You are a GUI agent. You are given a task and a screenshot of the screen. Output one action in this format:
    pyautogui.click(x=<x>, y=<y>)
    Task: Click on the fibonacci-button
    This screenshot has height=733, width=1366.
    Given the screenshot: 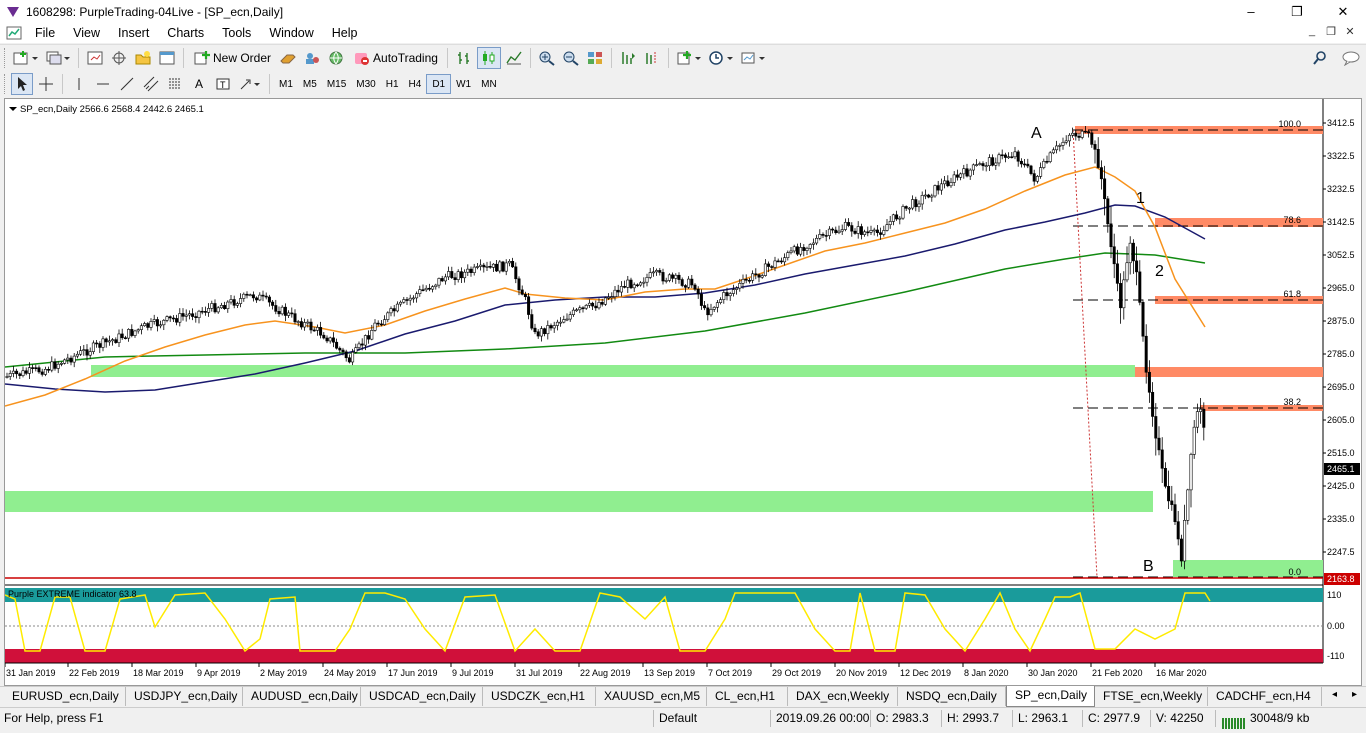 What is the action you would take?
    pyautogui.click(x=175, y=84)
    